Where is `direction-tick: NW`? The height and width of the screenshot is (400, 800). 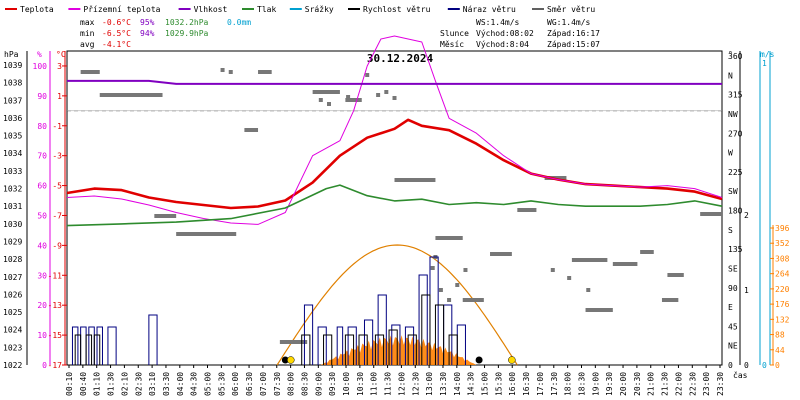 direction-tick: NW is located at coordinates (733, 114).